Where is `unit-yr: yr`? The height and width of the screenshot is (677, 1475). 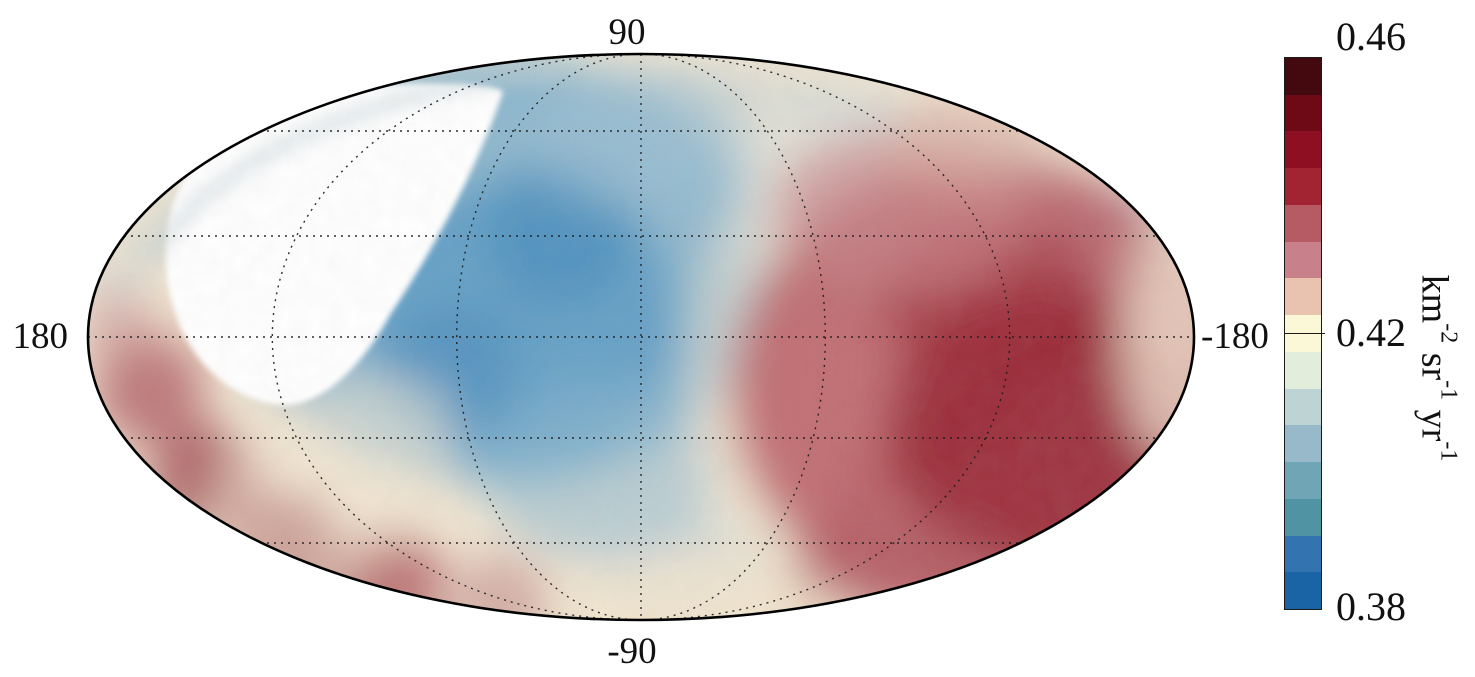
unit-yr: yr is located at coordinates (1434, 421).